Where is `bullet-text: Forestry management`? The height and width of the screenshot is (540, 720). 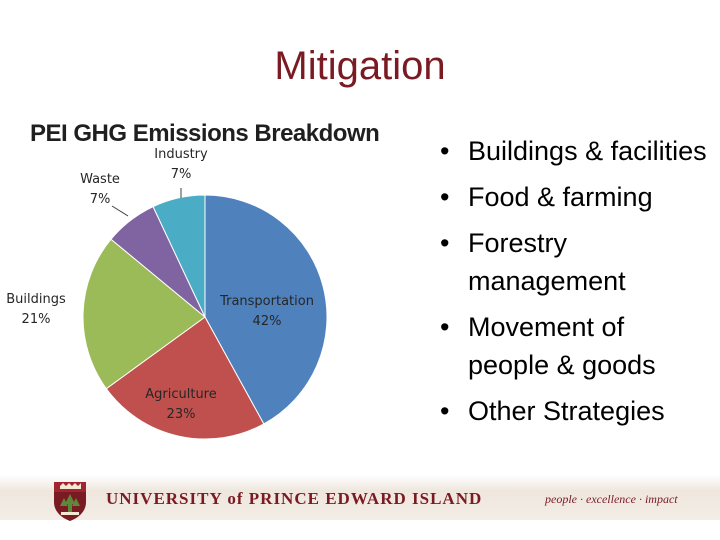 bullet-text: Forestry management is located at coordinates (547, 262).